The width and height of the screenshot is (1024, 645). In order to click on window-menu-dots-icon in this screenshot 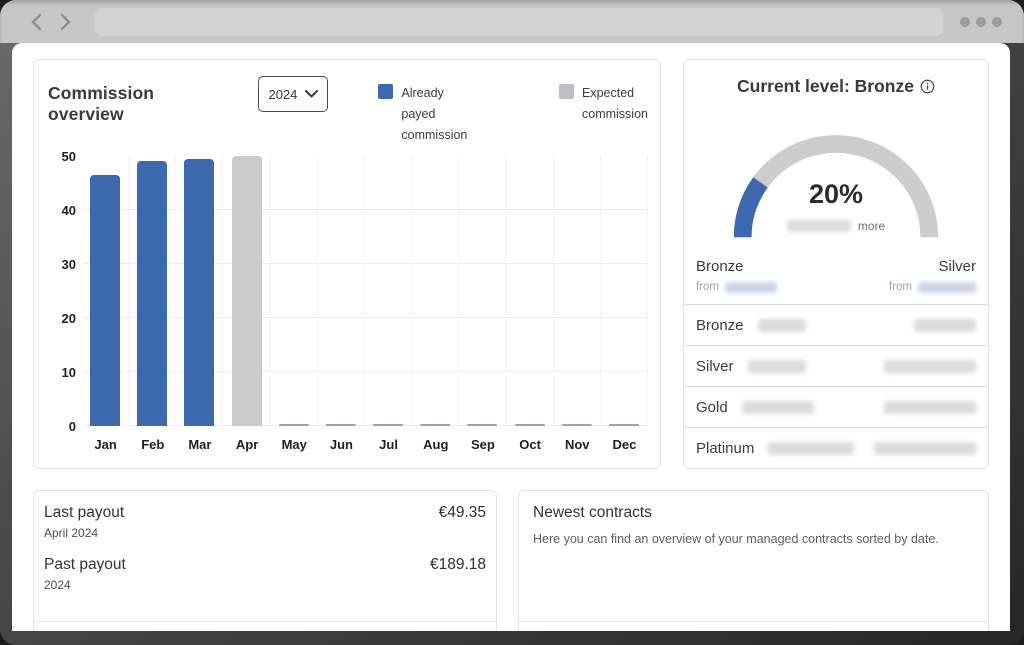, I will do `click(981, 21)`.